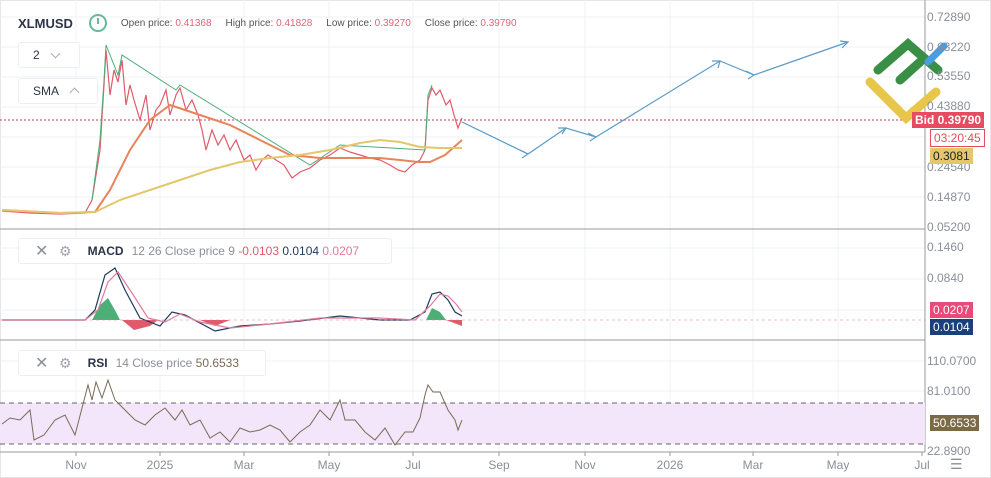 The width and height of the screenshot is (991, 478). I want to click on price-tick: 0.53550, so click(949, 76).